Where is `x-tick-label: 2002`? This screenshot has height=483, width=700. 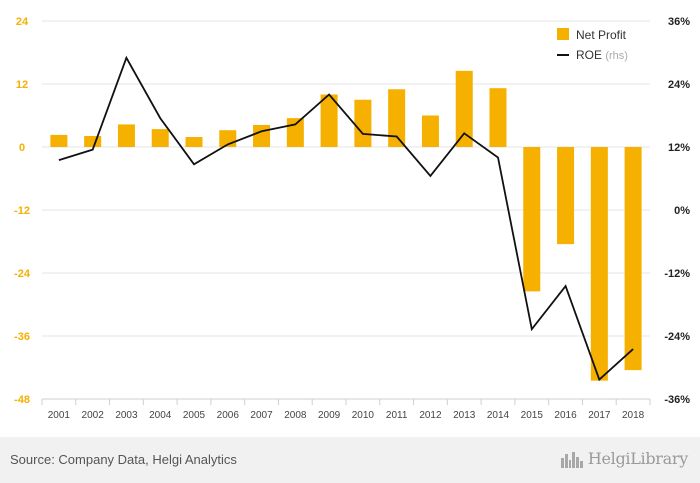 x-tick-label: 2002 is located at coordinates (93, 415).